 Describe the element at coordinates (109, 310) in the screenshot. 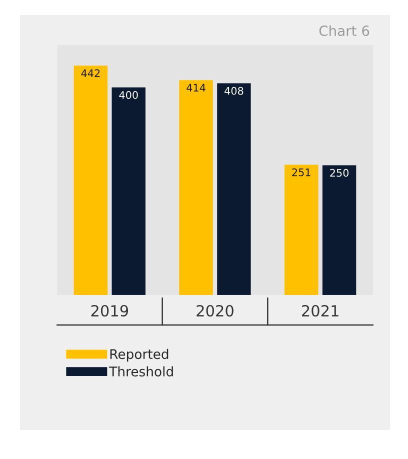

I see `x-tick-label: 2019` at that location.